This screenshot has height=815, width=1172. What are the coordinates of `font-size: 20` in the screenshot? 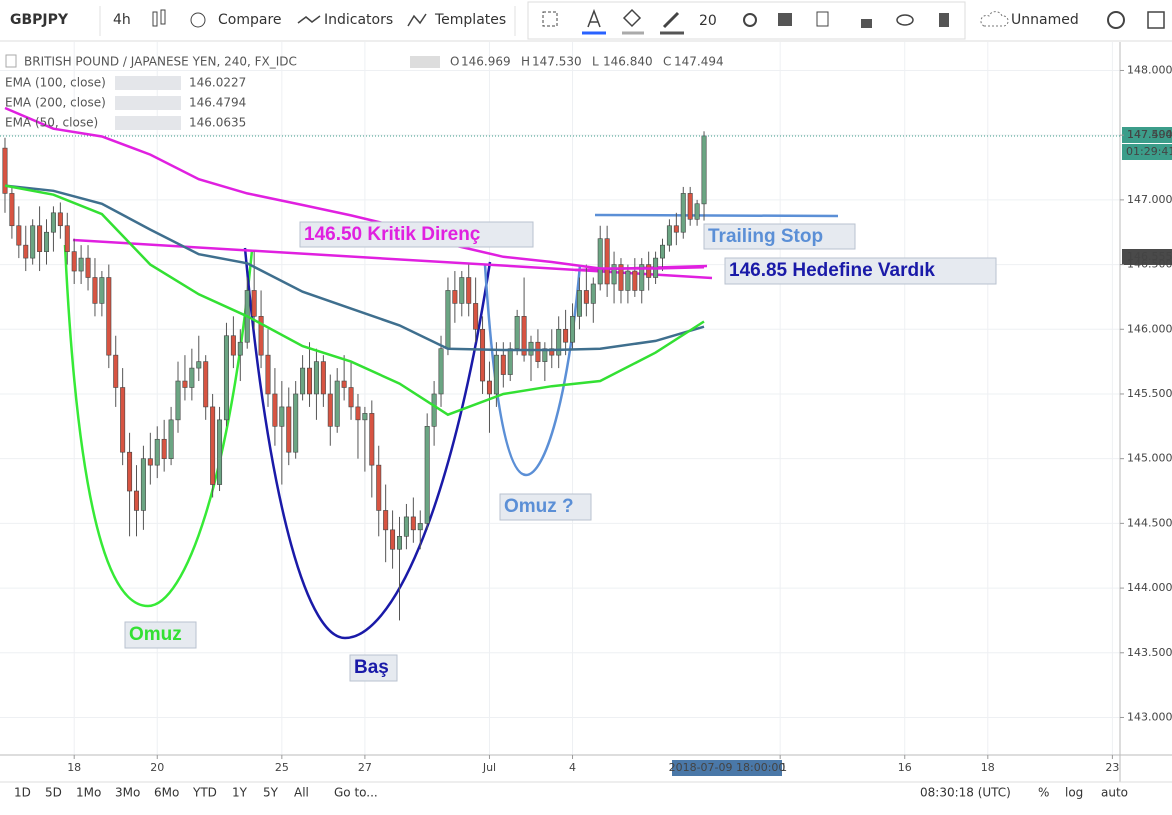 It's located at (708, 21).